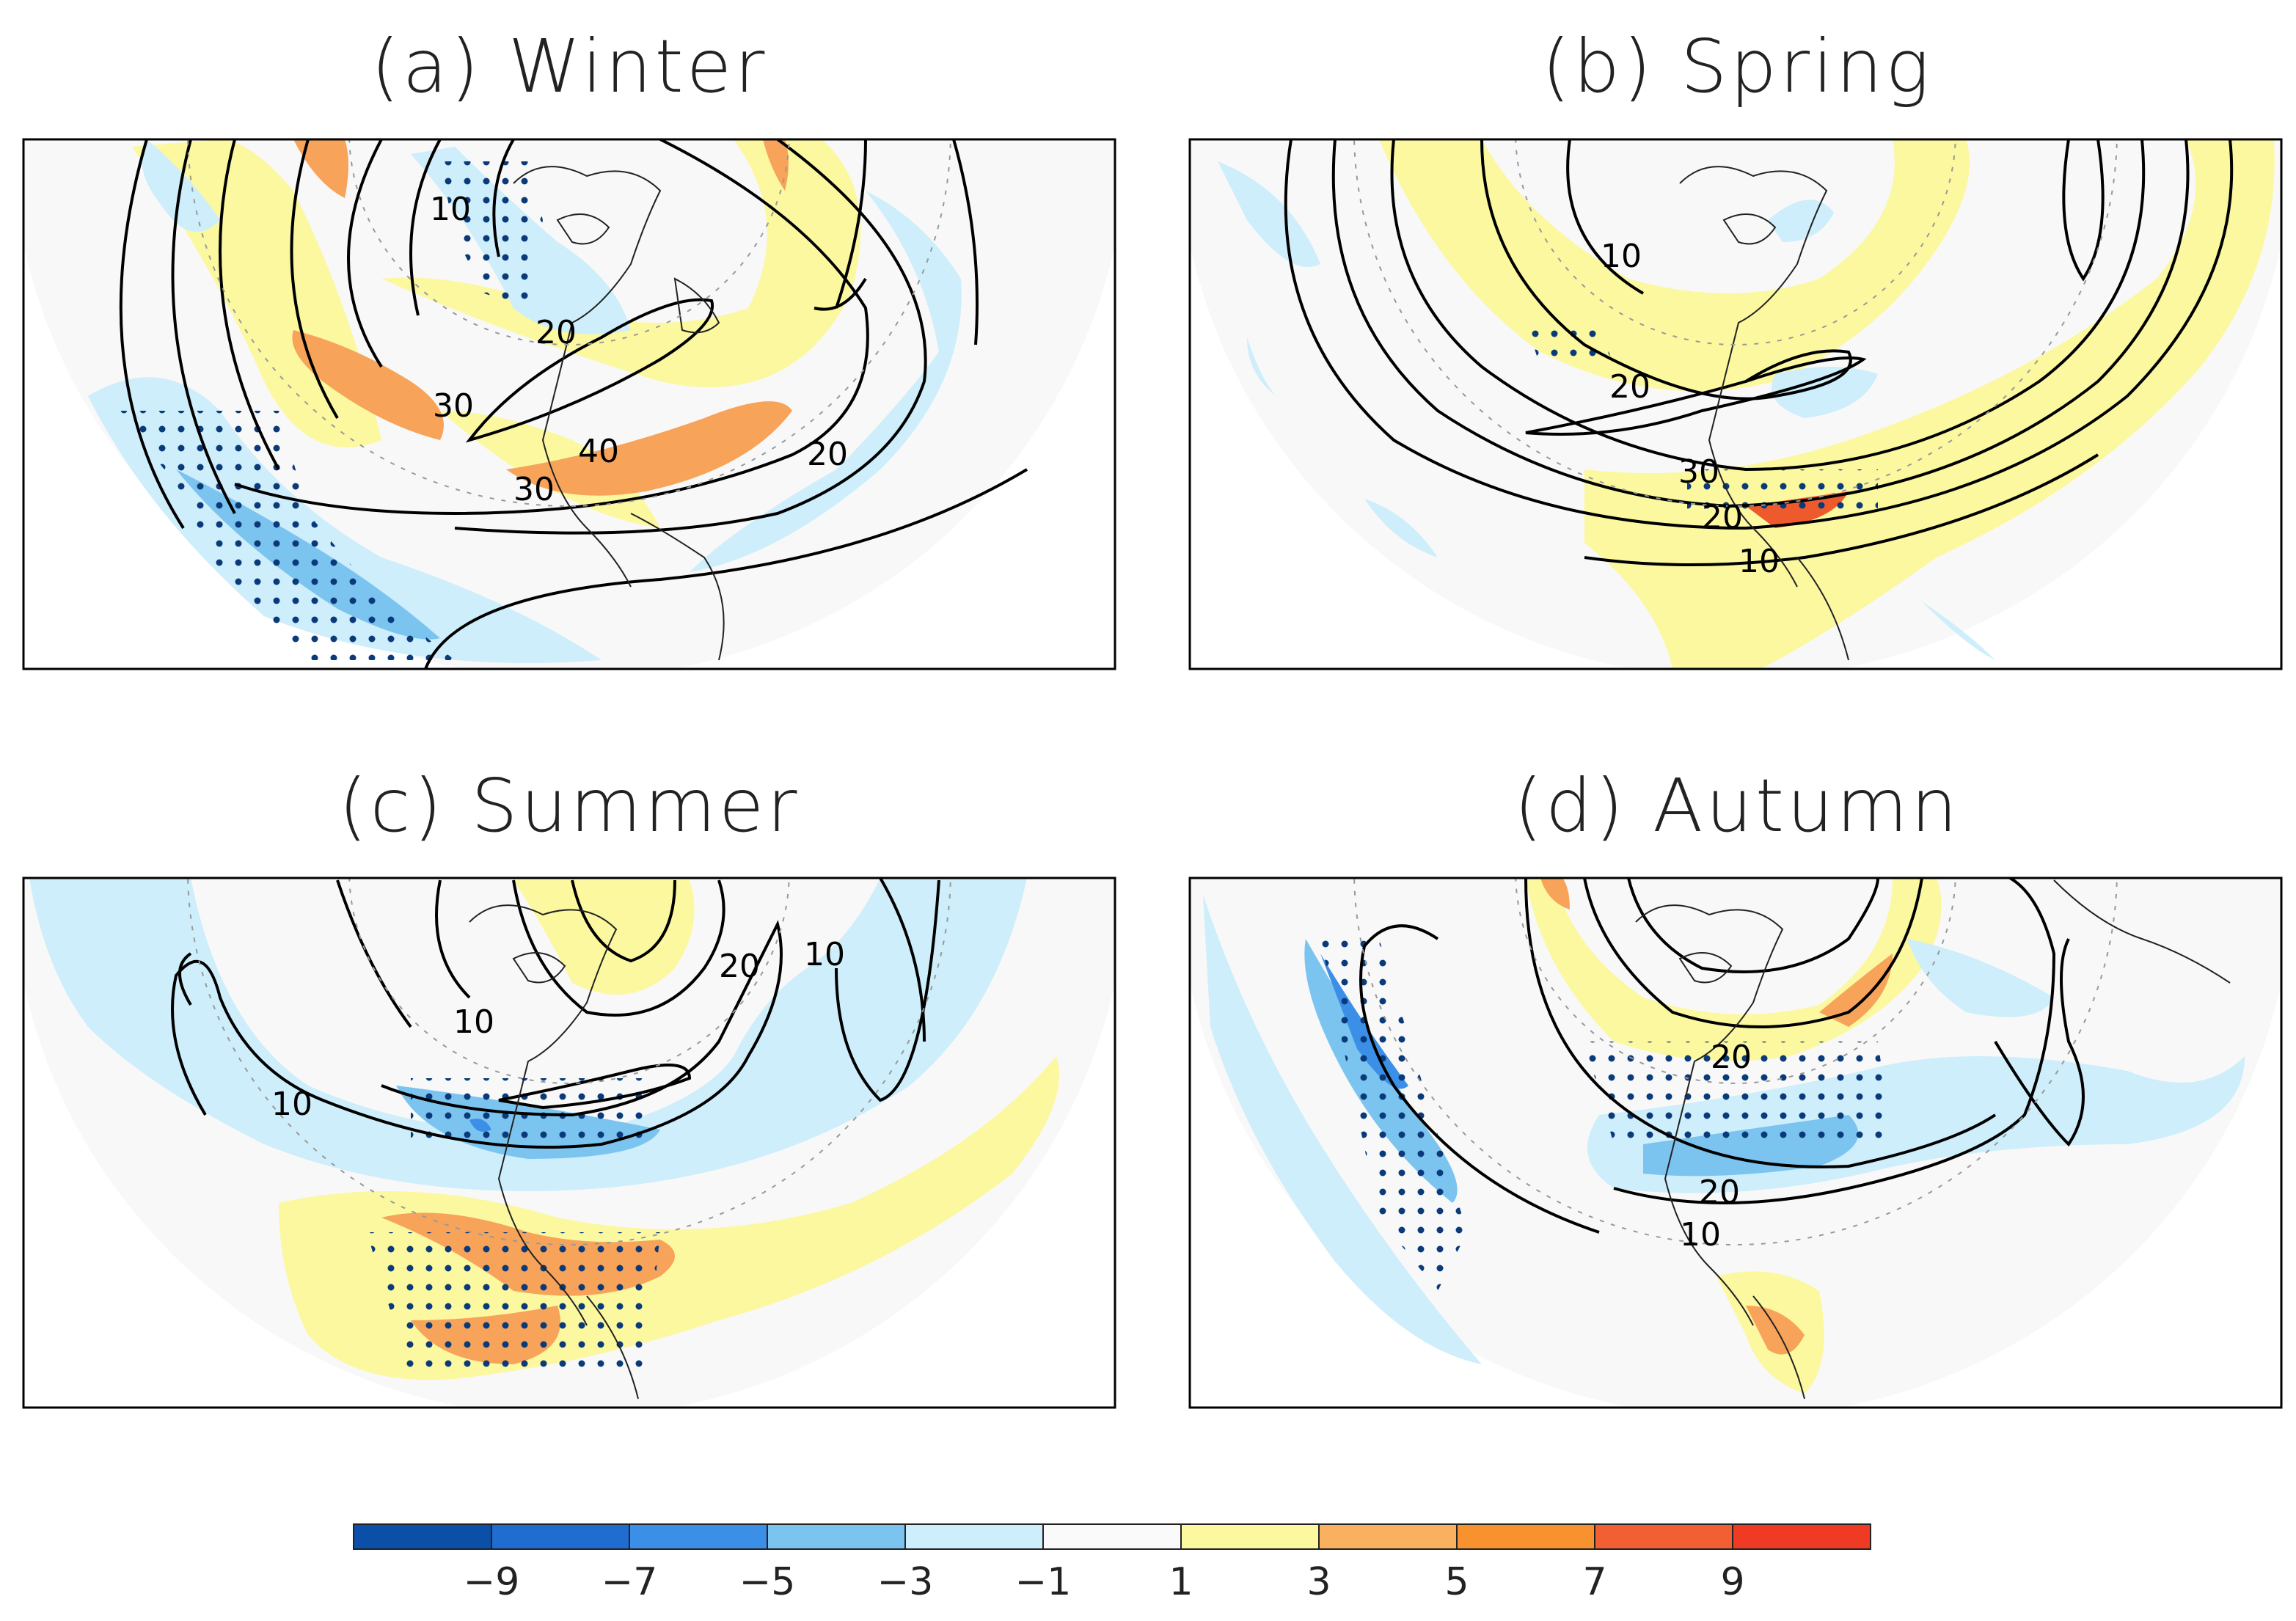  What do you see at coordinates (569, 66) in the screenshot?
I see `panel-title-winter: (a) Winter` at bounding box center [569, 66].